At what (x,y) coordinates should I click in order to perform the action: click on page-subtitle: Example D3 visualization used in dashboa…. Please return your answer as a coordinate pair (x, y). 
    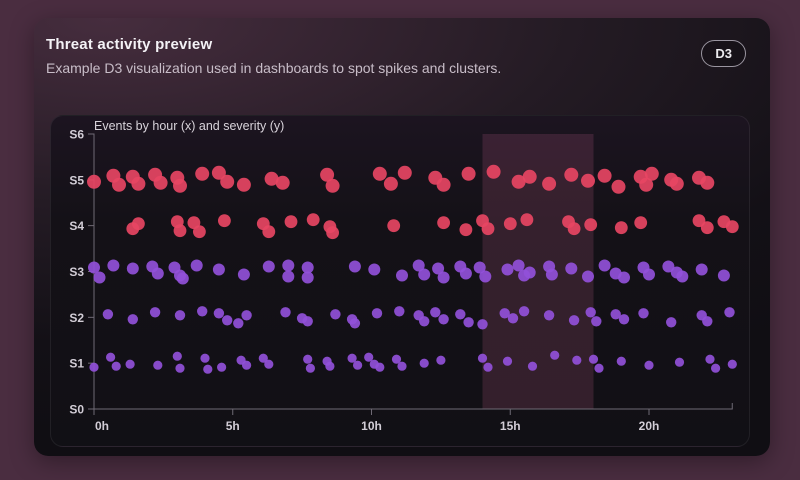
    Looking at the image, I should click on (274, 68).